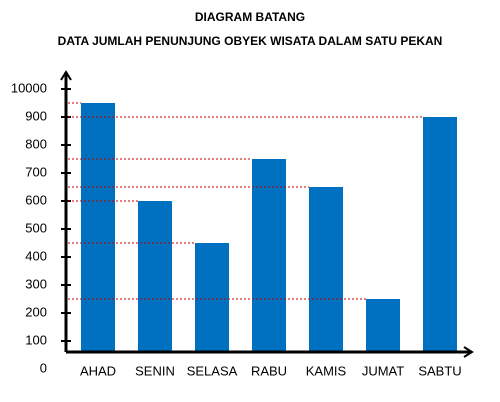 The image size is (500, 402). Describe the element at coordinates (98, 370) in the screenshot. I see `x-tick-label: AHAD` at that location.